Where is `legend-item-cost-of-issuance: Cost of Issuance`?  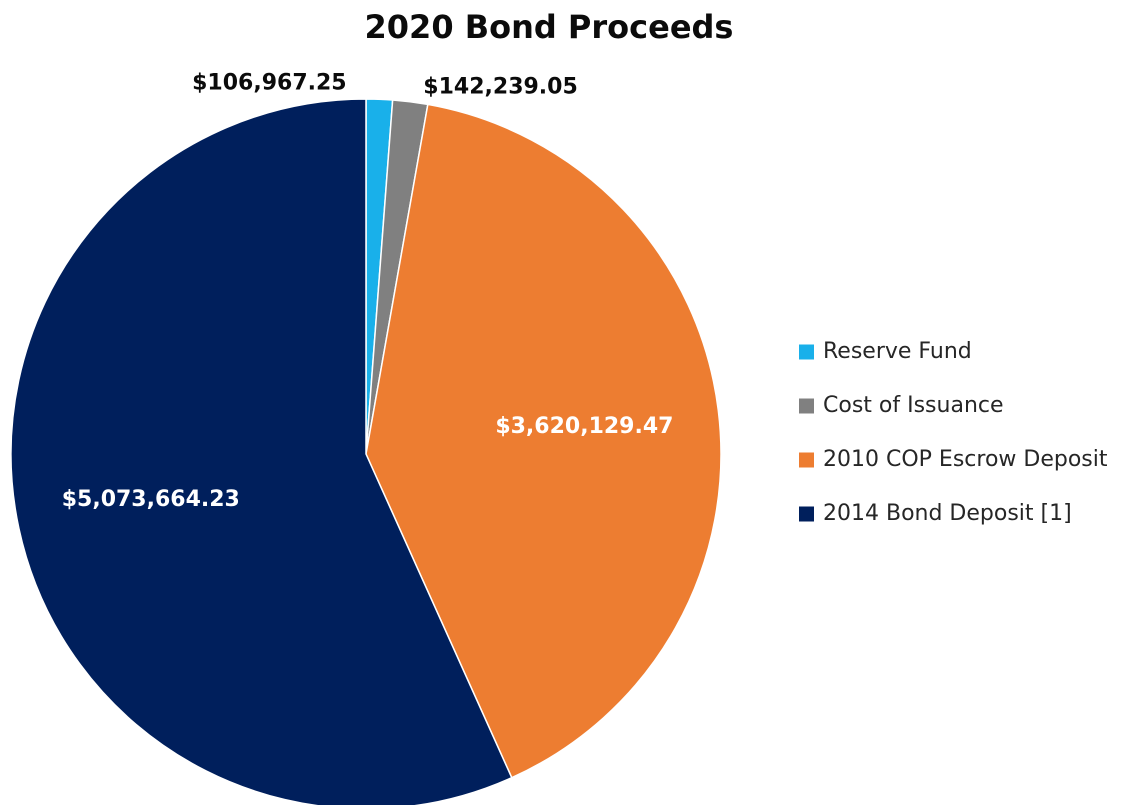 legend-item-cost-of-issuance: Cost of Issuance is located at coordinates (901, 405).